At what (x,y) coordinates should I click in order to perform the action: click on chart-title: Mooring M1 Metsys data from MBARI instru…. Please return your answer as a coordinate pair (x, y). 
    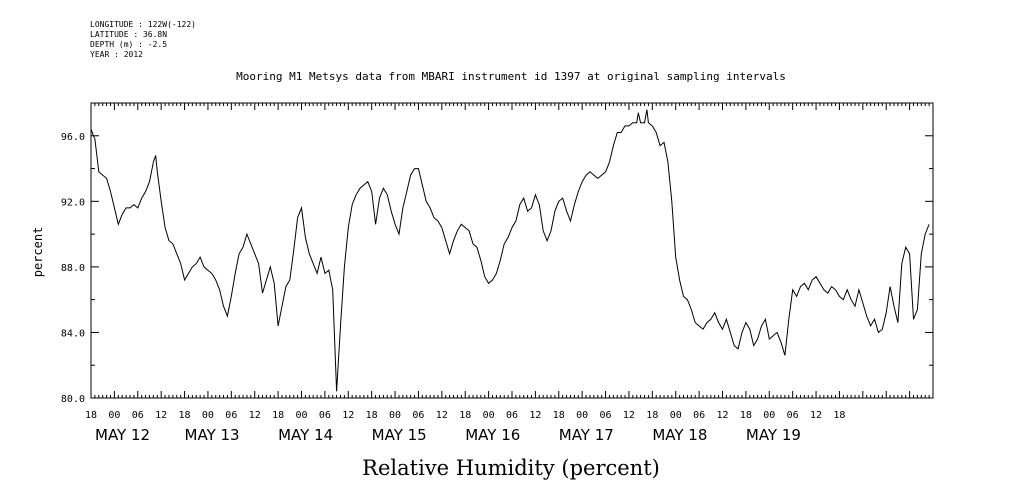
    Looking at the image, I should click on (511, 76).